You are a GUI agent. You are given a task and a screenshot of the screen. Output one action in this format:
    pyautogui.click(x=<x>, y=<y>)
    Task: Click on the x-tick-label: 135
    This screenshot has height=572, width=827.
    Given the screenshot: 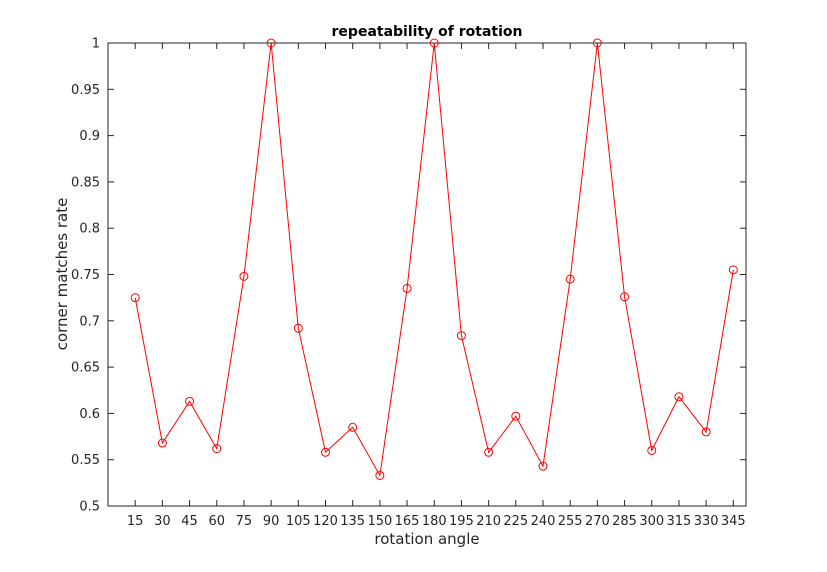 What is the action you would take?
    pyautogui.click(x=352, y=521)
    